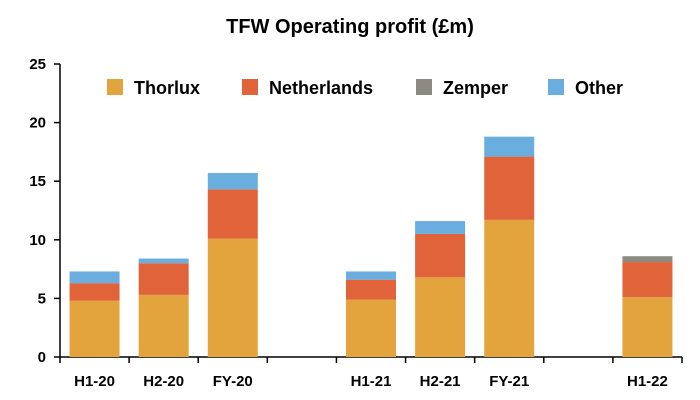 The width and height of the screenshot is (700, 400). I want to click on x-tick-label: H1-21, so click(371, 381).